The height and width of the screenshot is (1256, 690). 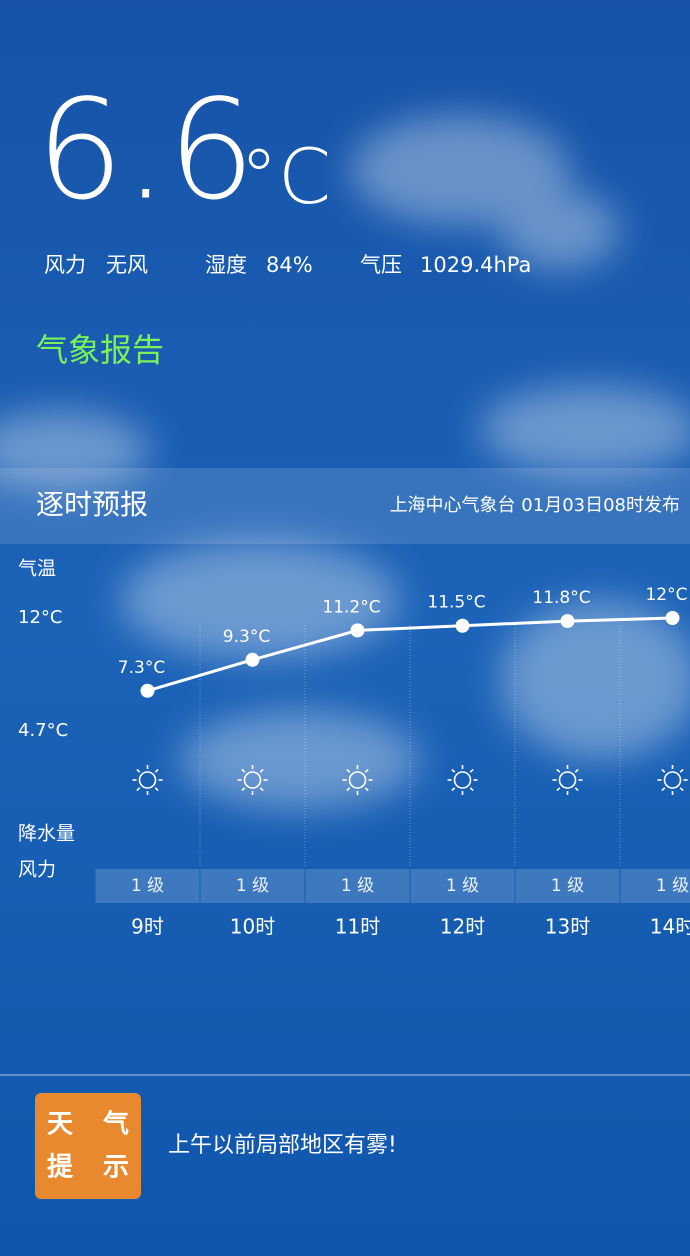 What do you see at coordinates (226, 265) in the screenshot?
I see `humidity-label: 湿度` at bounding box center [226, 265].